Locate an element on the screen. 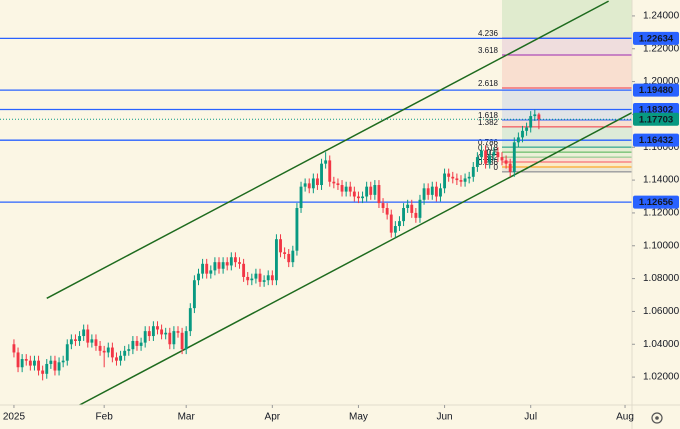  y-tick-label: 1.14000 is located at coordinates (661, 180).